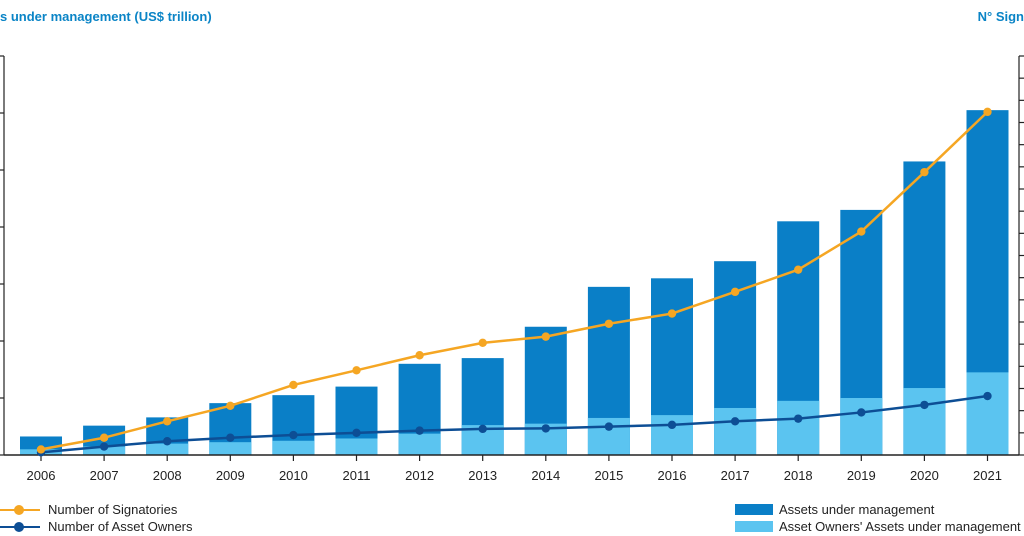  I want to click on x-tick-label: 2015, so click(608, 475).